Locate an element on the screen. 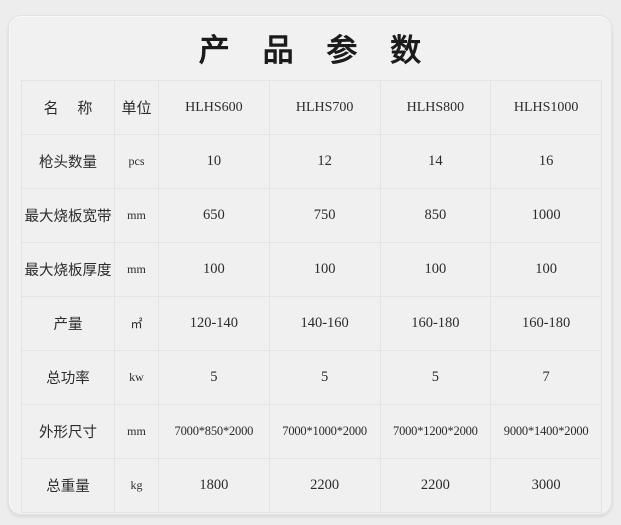 The height and width of the screenshot is (525, 621). row-value-2: 100 is located at coordinates (324, 269).